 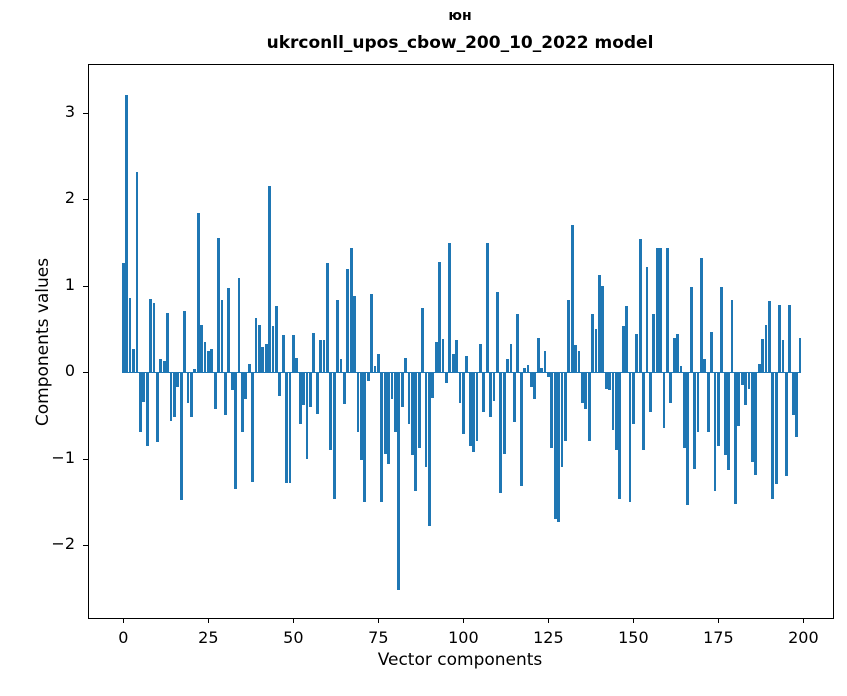 I want to click on x-tick-label: 75, so click(x=378, y=637).